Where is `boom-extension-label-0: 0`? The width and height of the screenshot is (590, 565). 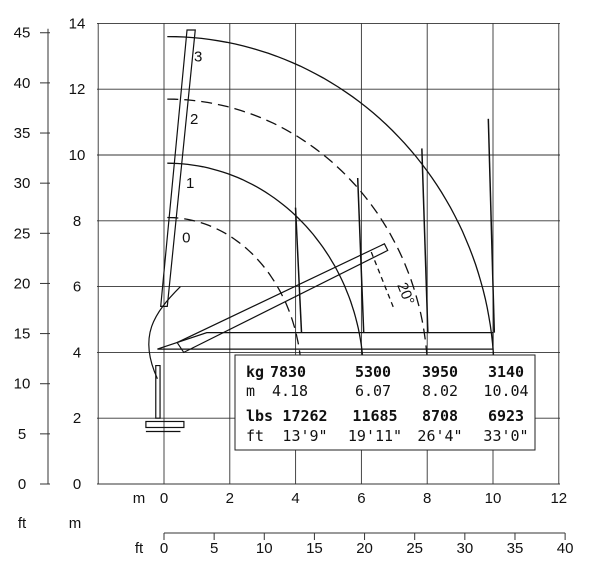
boom-extension-label-0: 0 is located at coordinates (186, 237).